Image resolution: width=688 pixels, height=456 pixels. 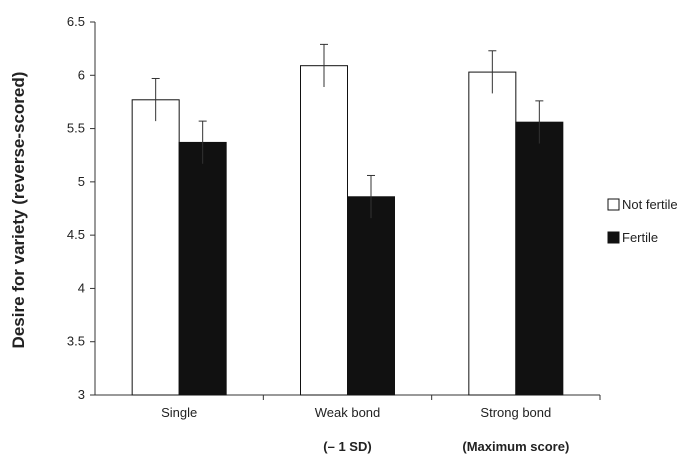 What do you see at coordinates (76, 21) in the screenshot?
I see `y-tick-label: 6.5` at bounding box center [76, 21].